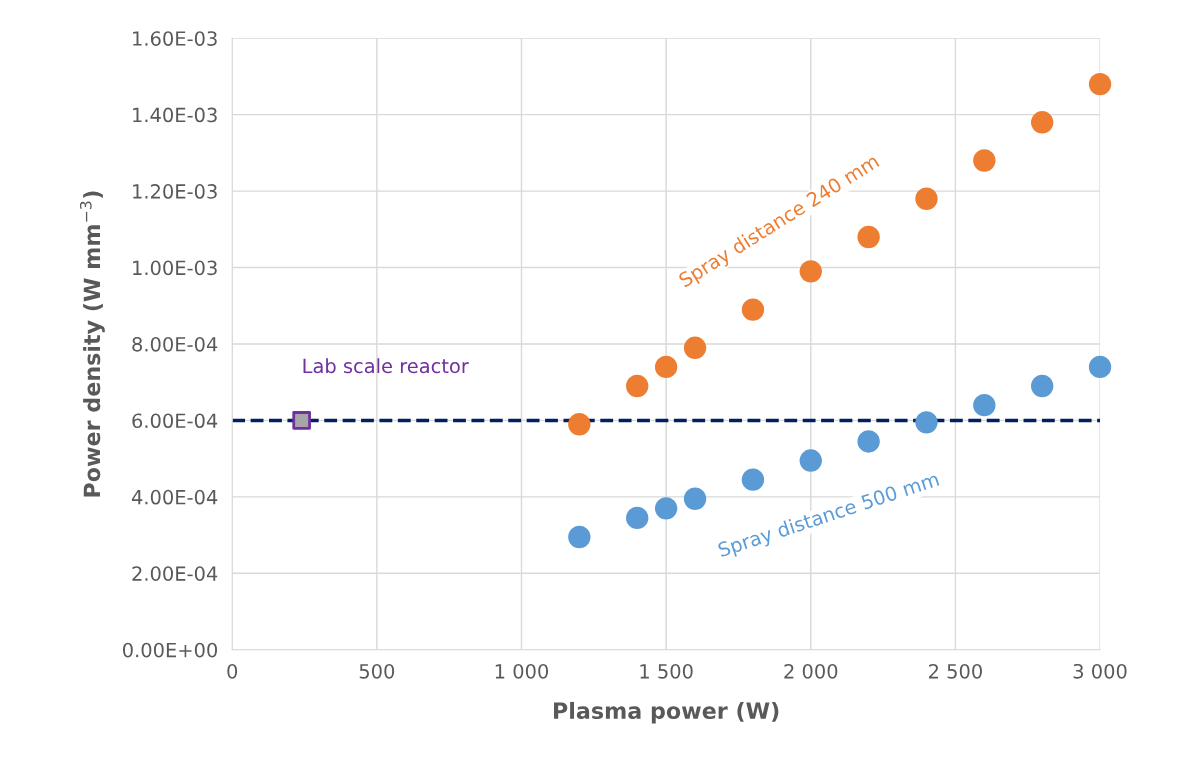 Image resolution: width=1197 pixels, height=780 pixels. Describe the element at coordinates (175, 115) in the screenshot. I see `y-tick-label: 1.40E-03` at that location.